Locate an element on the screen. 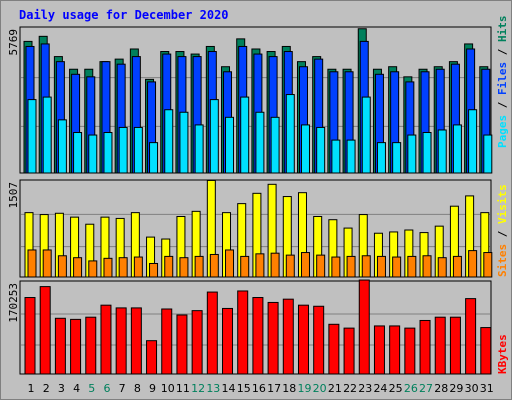 Image resolution: width=512 pixels, height=400 pixels. x-tick-label: 5 is located at coordinates (91, 388).